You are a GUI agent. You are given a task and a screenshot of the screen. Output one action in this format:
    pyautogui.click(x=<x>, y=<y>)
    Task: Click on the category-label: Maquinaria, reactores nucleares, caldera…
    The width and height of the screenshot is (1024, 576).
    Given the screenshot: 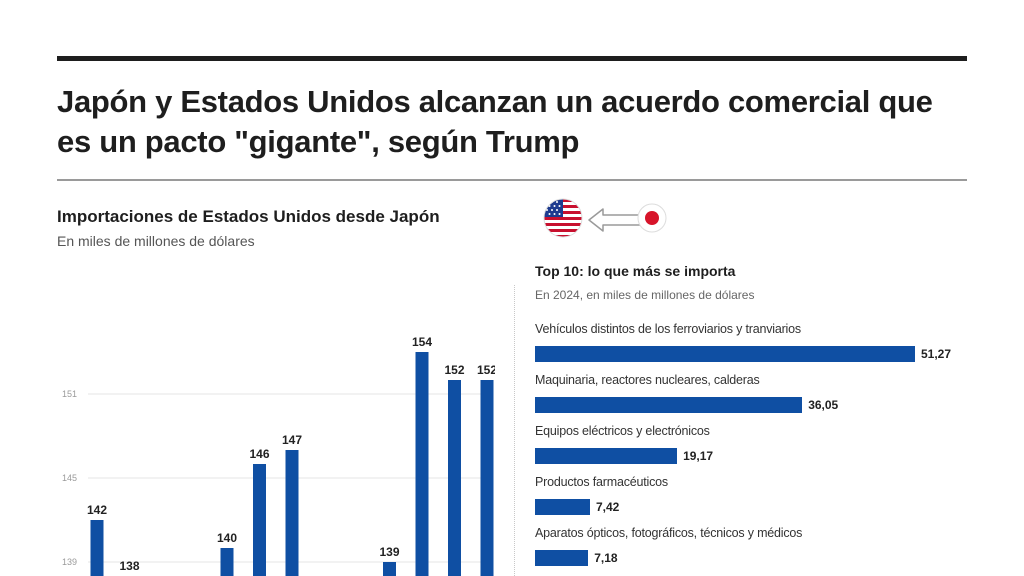 What is the action you would take?
    pyautogui.click(x=647, y=380)
    